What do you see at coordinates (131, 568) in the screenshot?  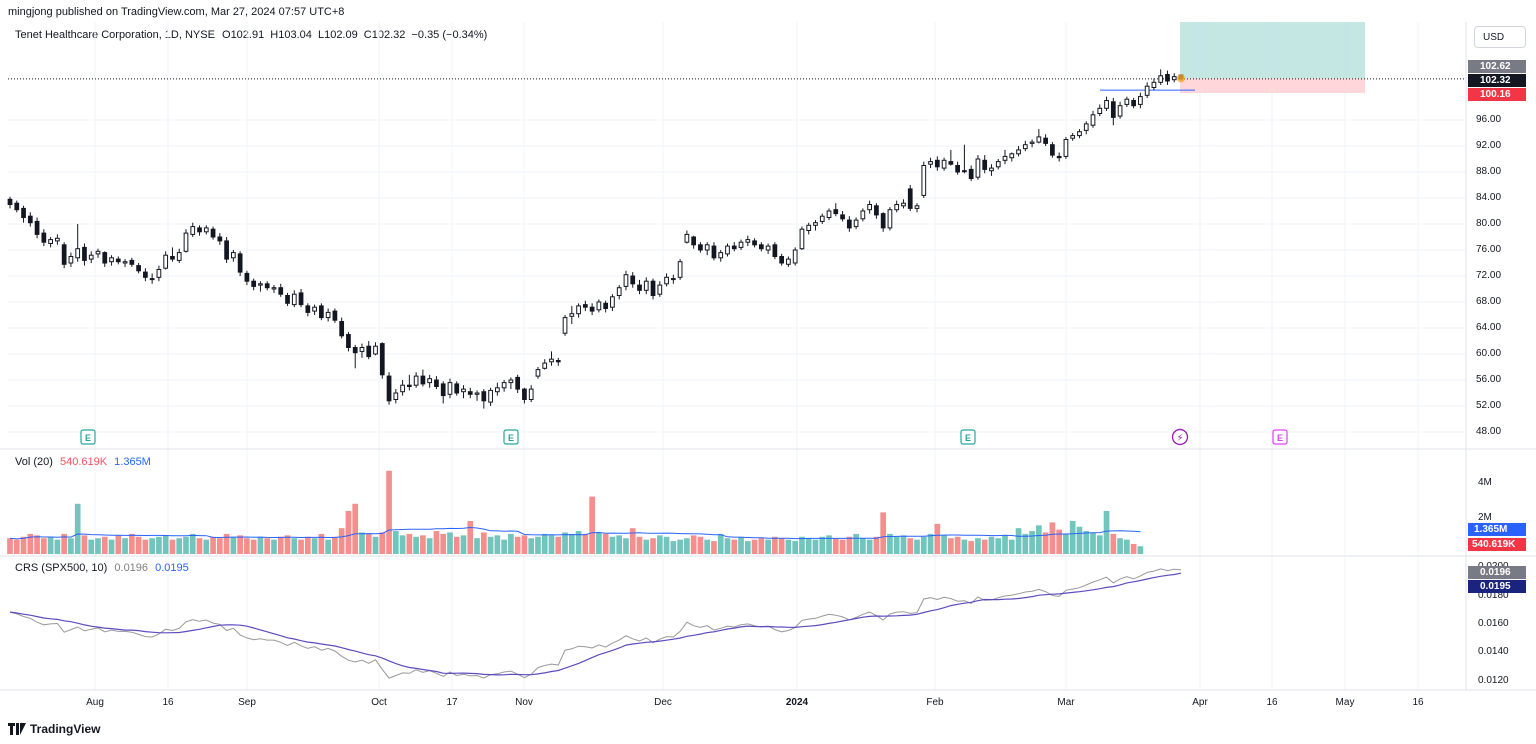 I see `crs-value-a: 0.0196` at bounding box center [131, 568].